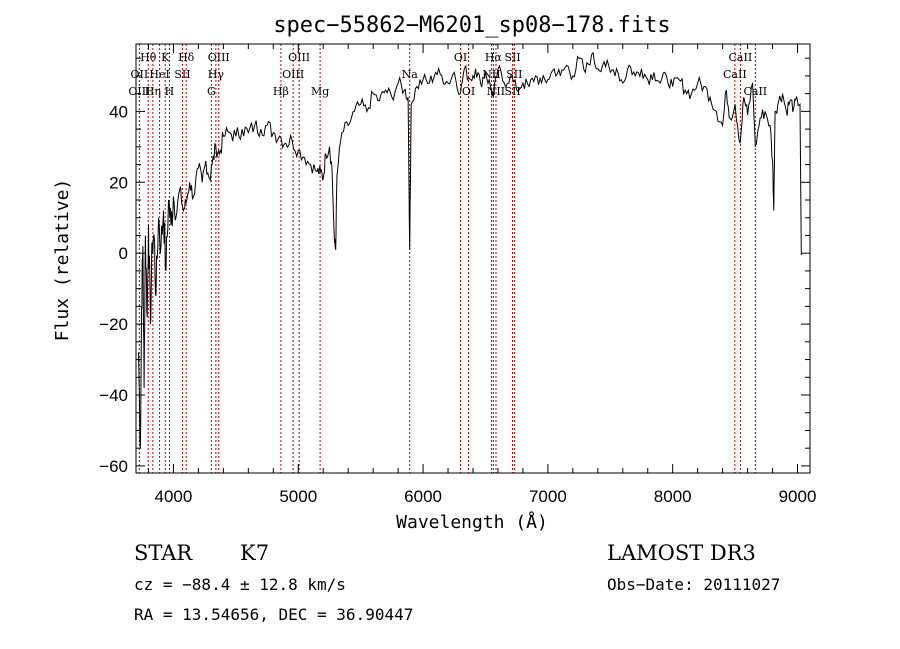 This screenshot has width=900, height=649. Describe the element at coordinates (153, 91) in the screenshot. I see `line-label: Hη` at that location.